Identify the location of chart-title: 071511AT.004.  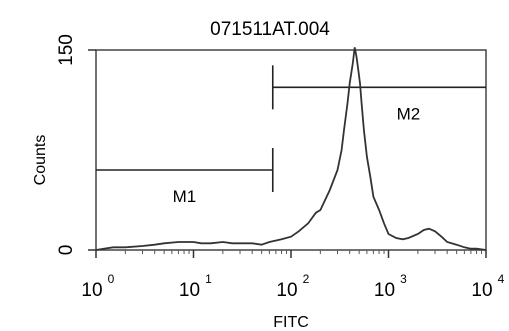
(270, 29).